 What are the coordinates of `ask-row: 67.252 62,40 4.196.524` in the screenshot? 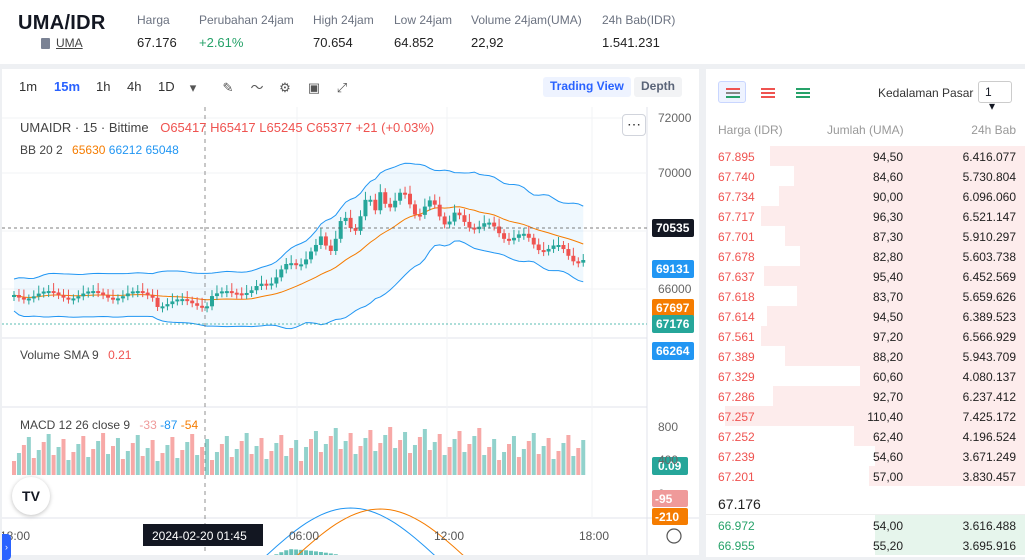 It's located at (865, 436).